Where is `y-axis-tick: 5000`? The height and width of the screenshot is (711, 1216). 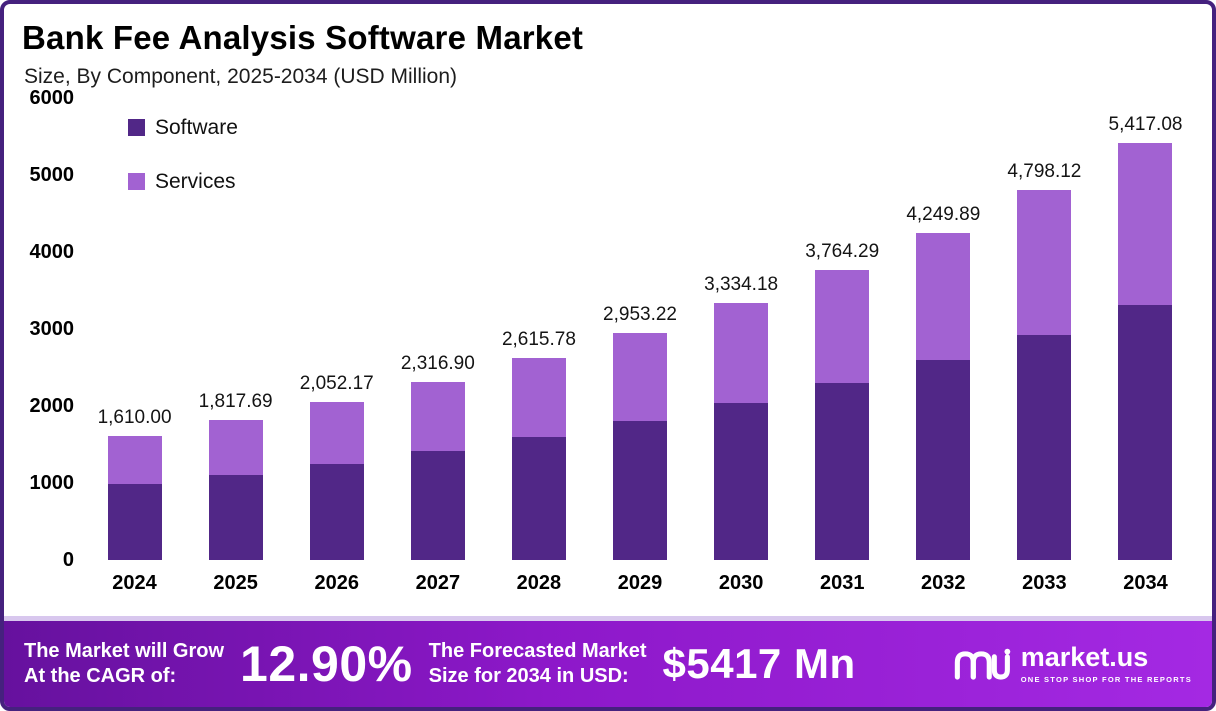 y-axis-tick: 5000 is located at coordinates (52, 174).